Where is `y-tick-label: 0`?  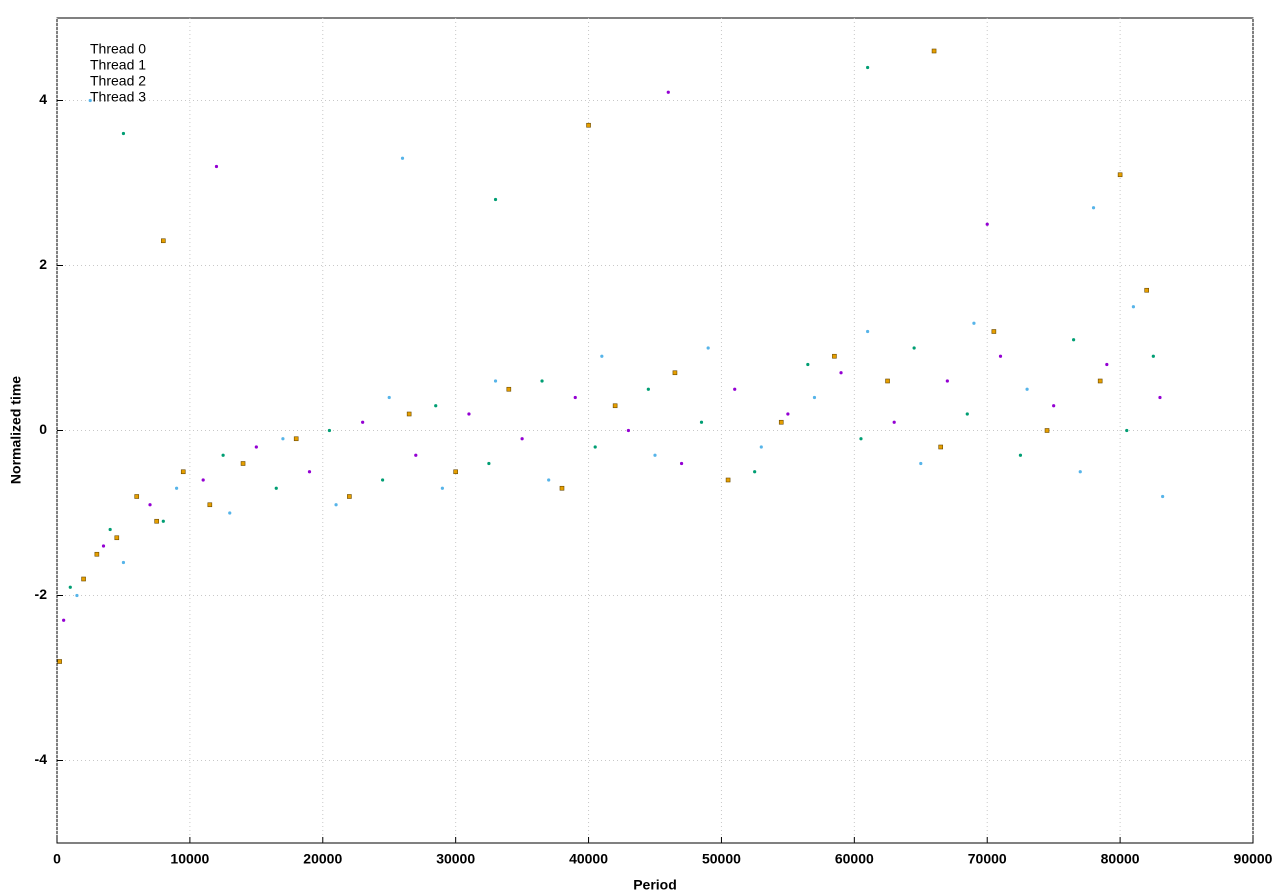
y-tick-label: 0 is located at coordinates (43, 429).